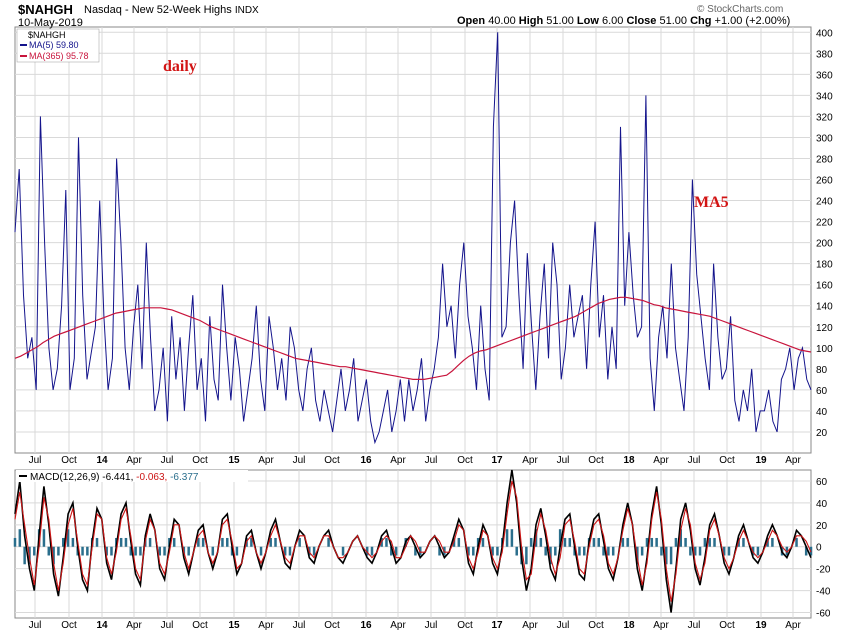  I want to click on x-tick-label: 19, so click(761, 460).